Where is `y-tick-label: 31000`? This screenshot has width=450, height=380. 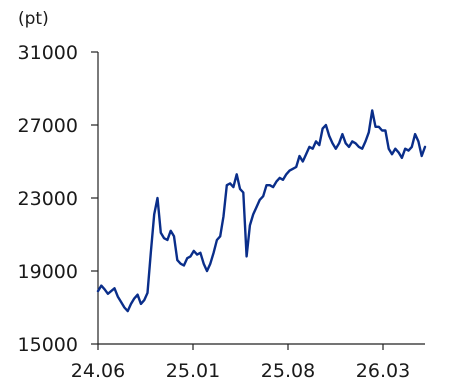 y-tick-label: 31000 is located at coordinates (48, 53).